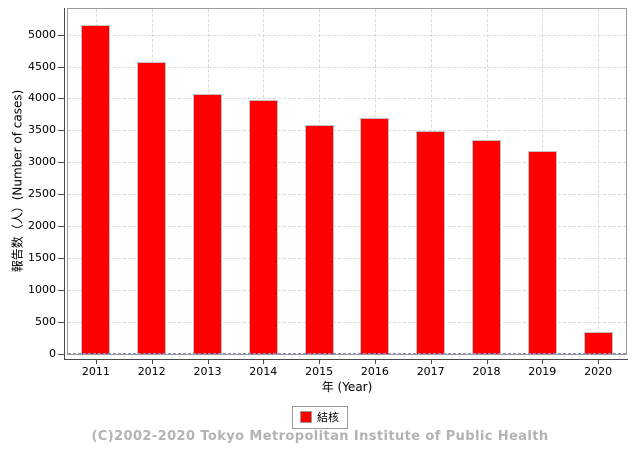 This screenshot has height=450, width=640. What do you see at coordinates (96, 189) in the screenshot?
I see `bar-2011` at bounding box center [96, 189].